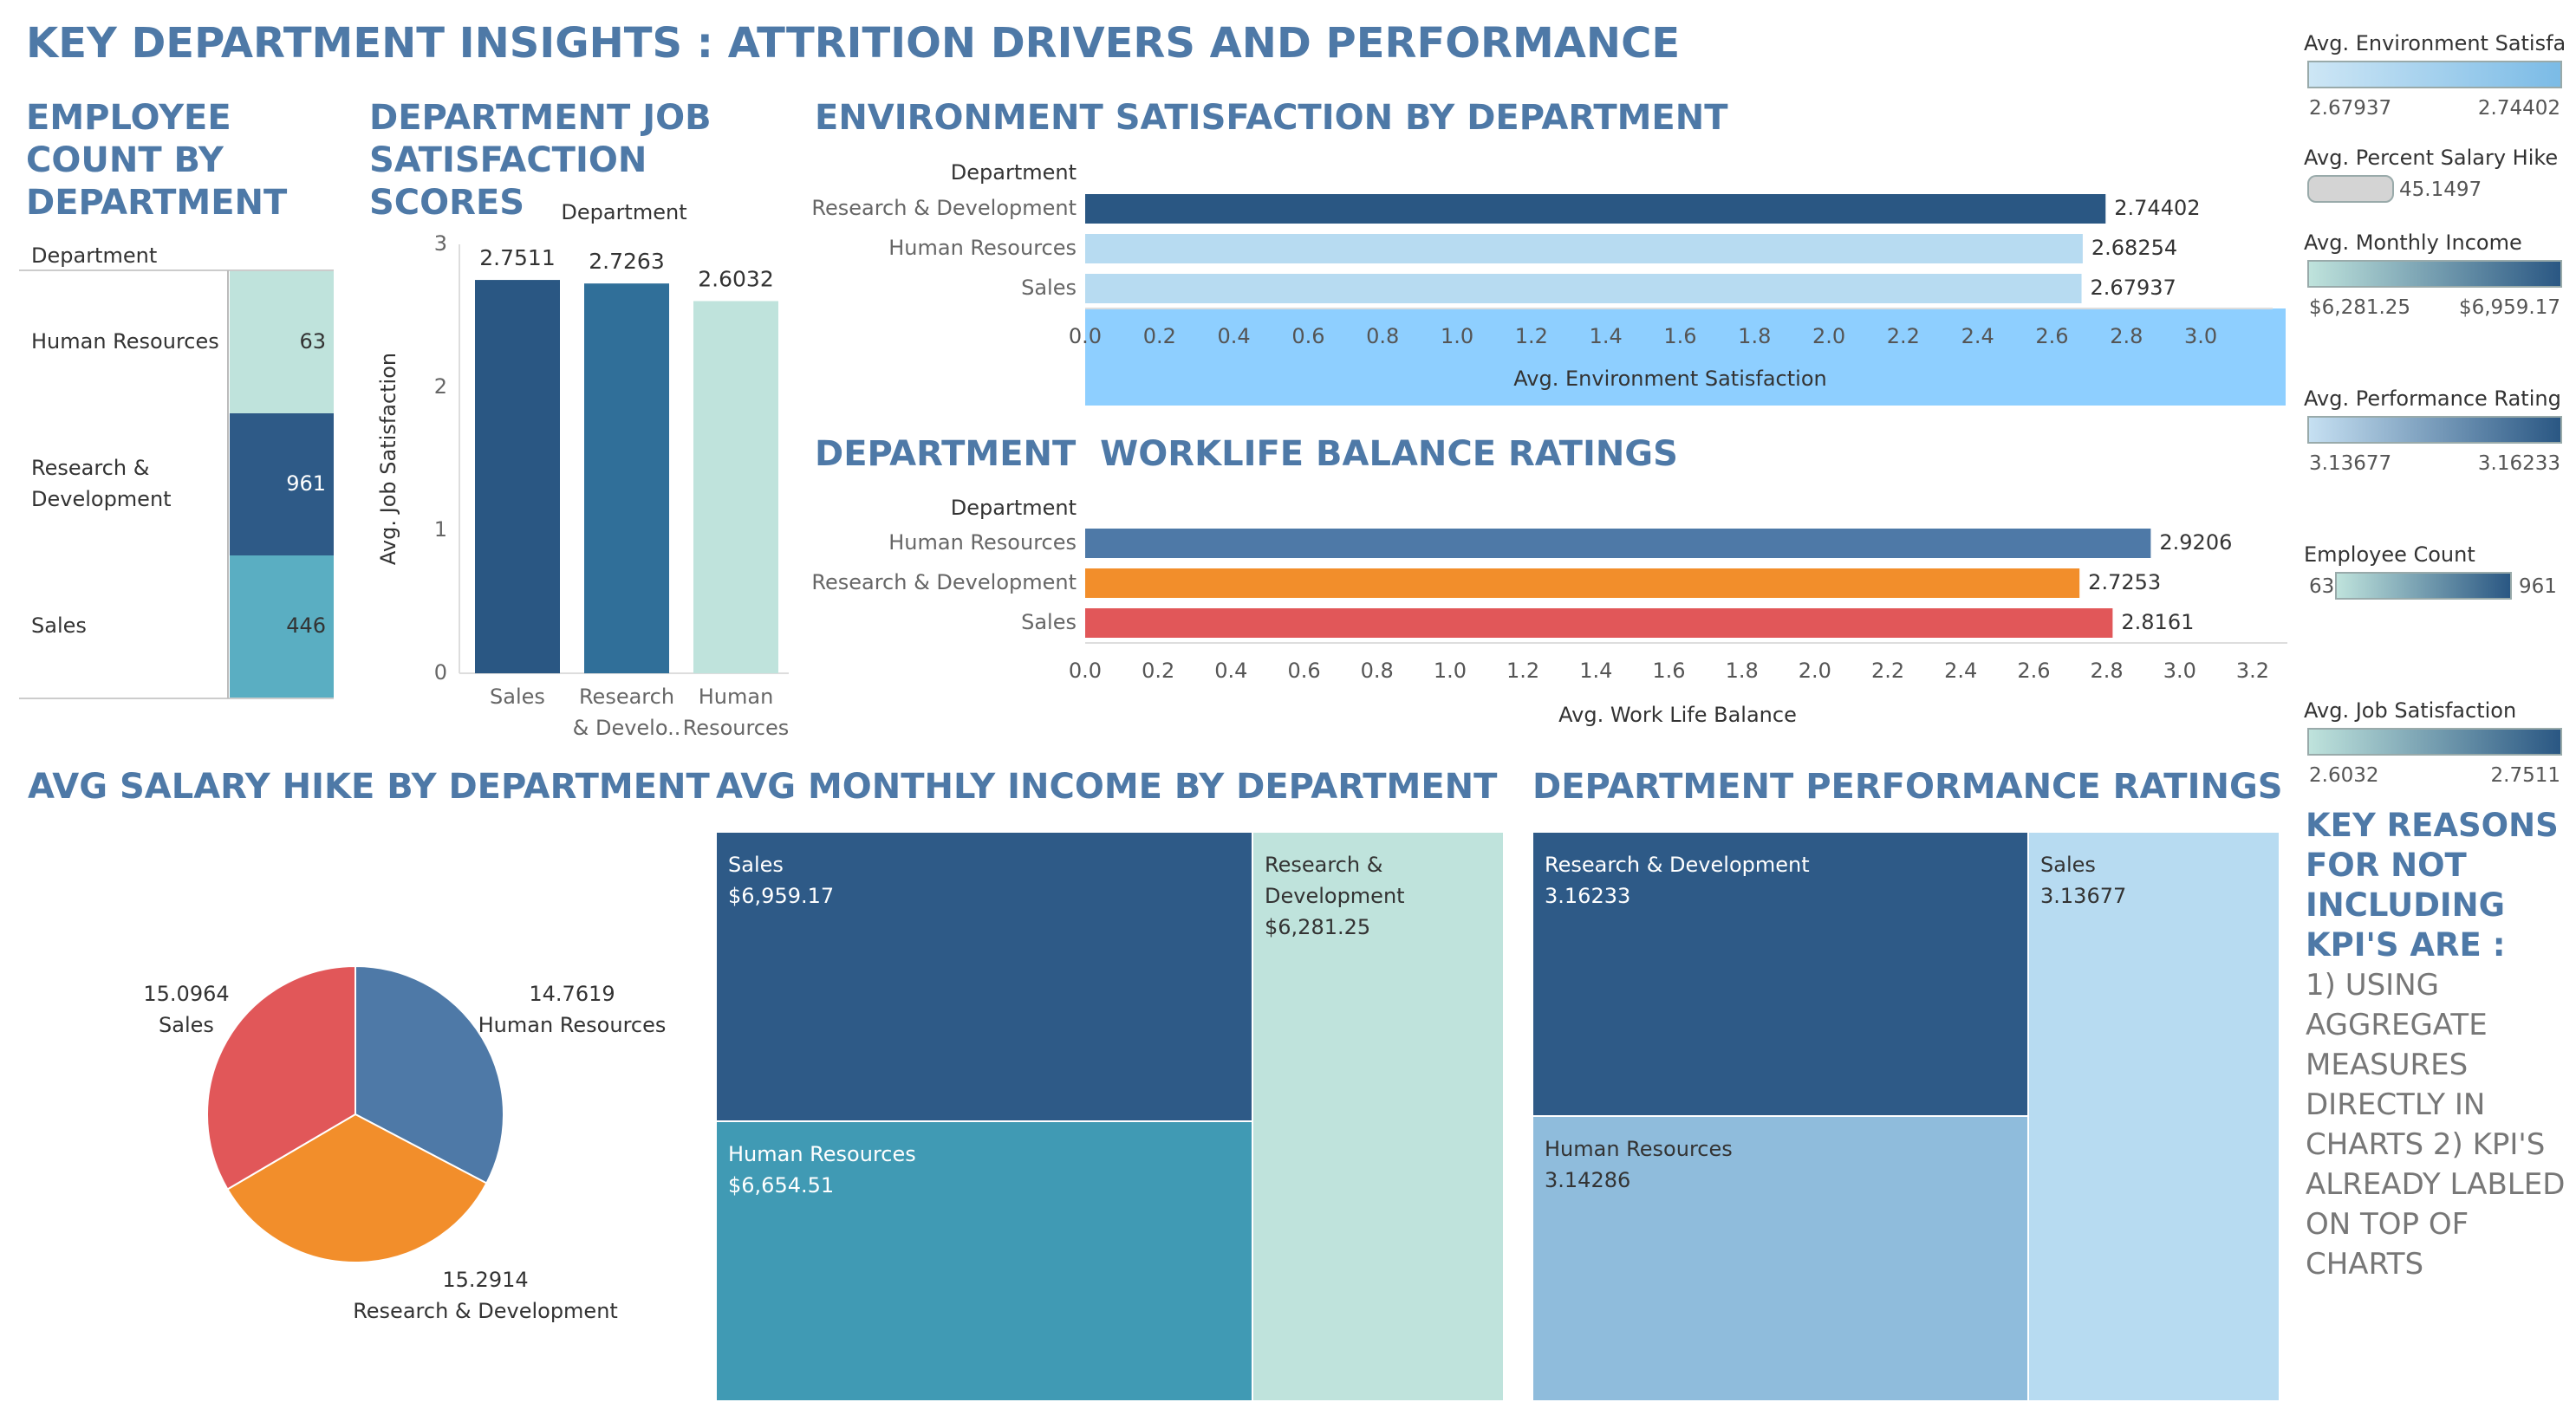 Image resolution: width=2576 pixels, height=1428 pixels. What do you see at coordinates (944, 208) in the screenshot?
I see `env-satisfaction-category: Research & Development` at bounding box center [944, 208].